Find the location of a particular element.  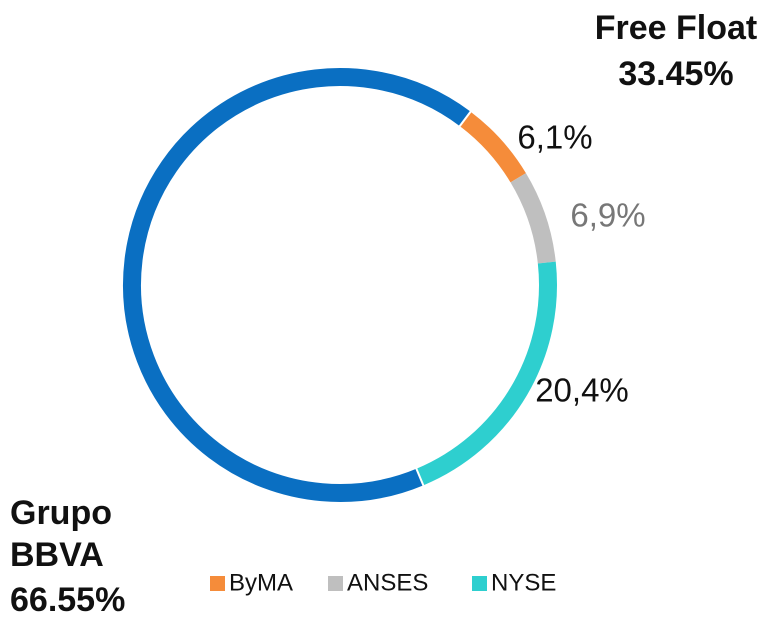

slice-label: 20,4% is located at coordinates (582, 390).